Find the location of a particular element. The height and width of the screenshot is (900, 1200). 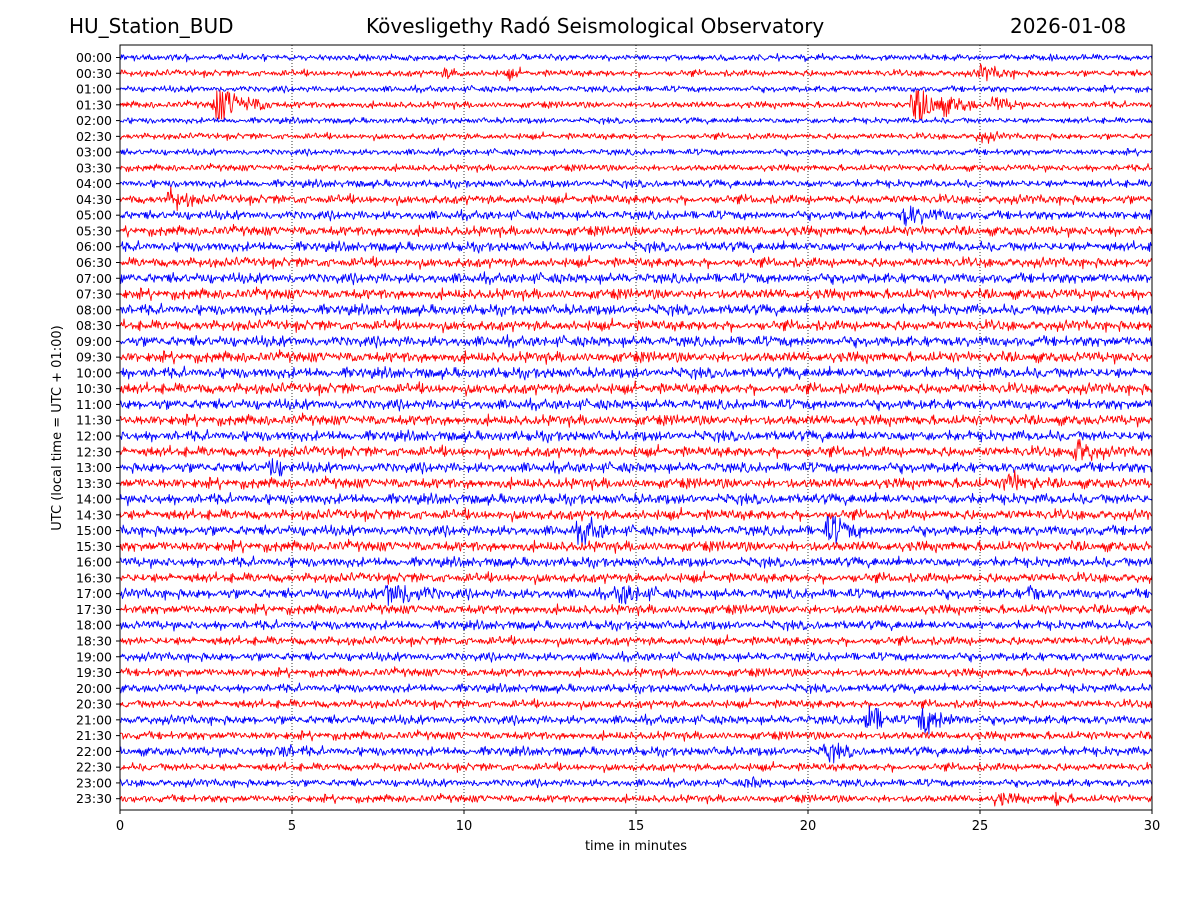

y-tick-label-12:30: 12:30 is located at coordinates (94, 451).